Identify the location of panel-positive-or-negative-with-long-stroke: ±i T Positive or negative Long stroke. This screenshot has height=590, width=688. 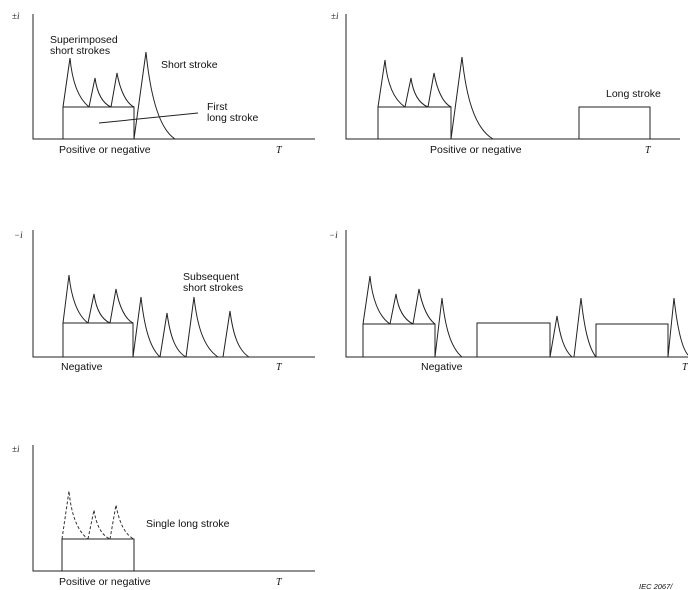
(505, 83).